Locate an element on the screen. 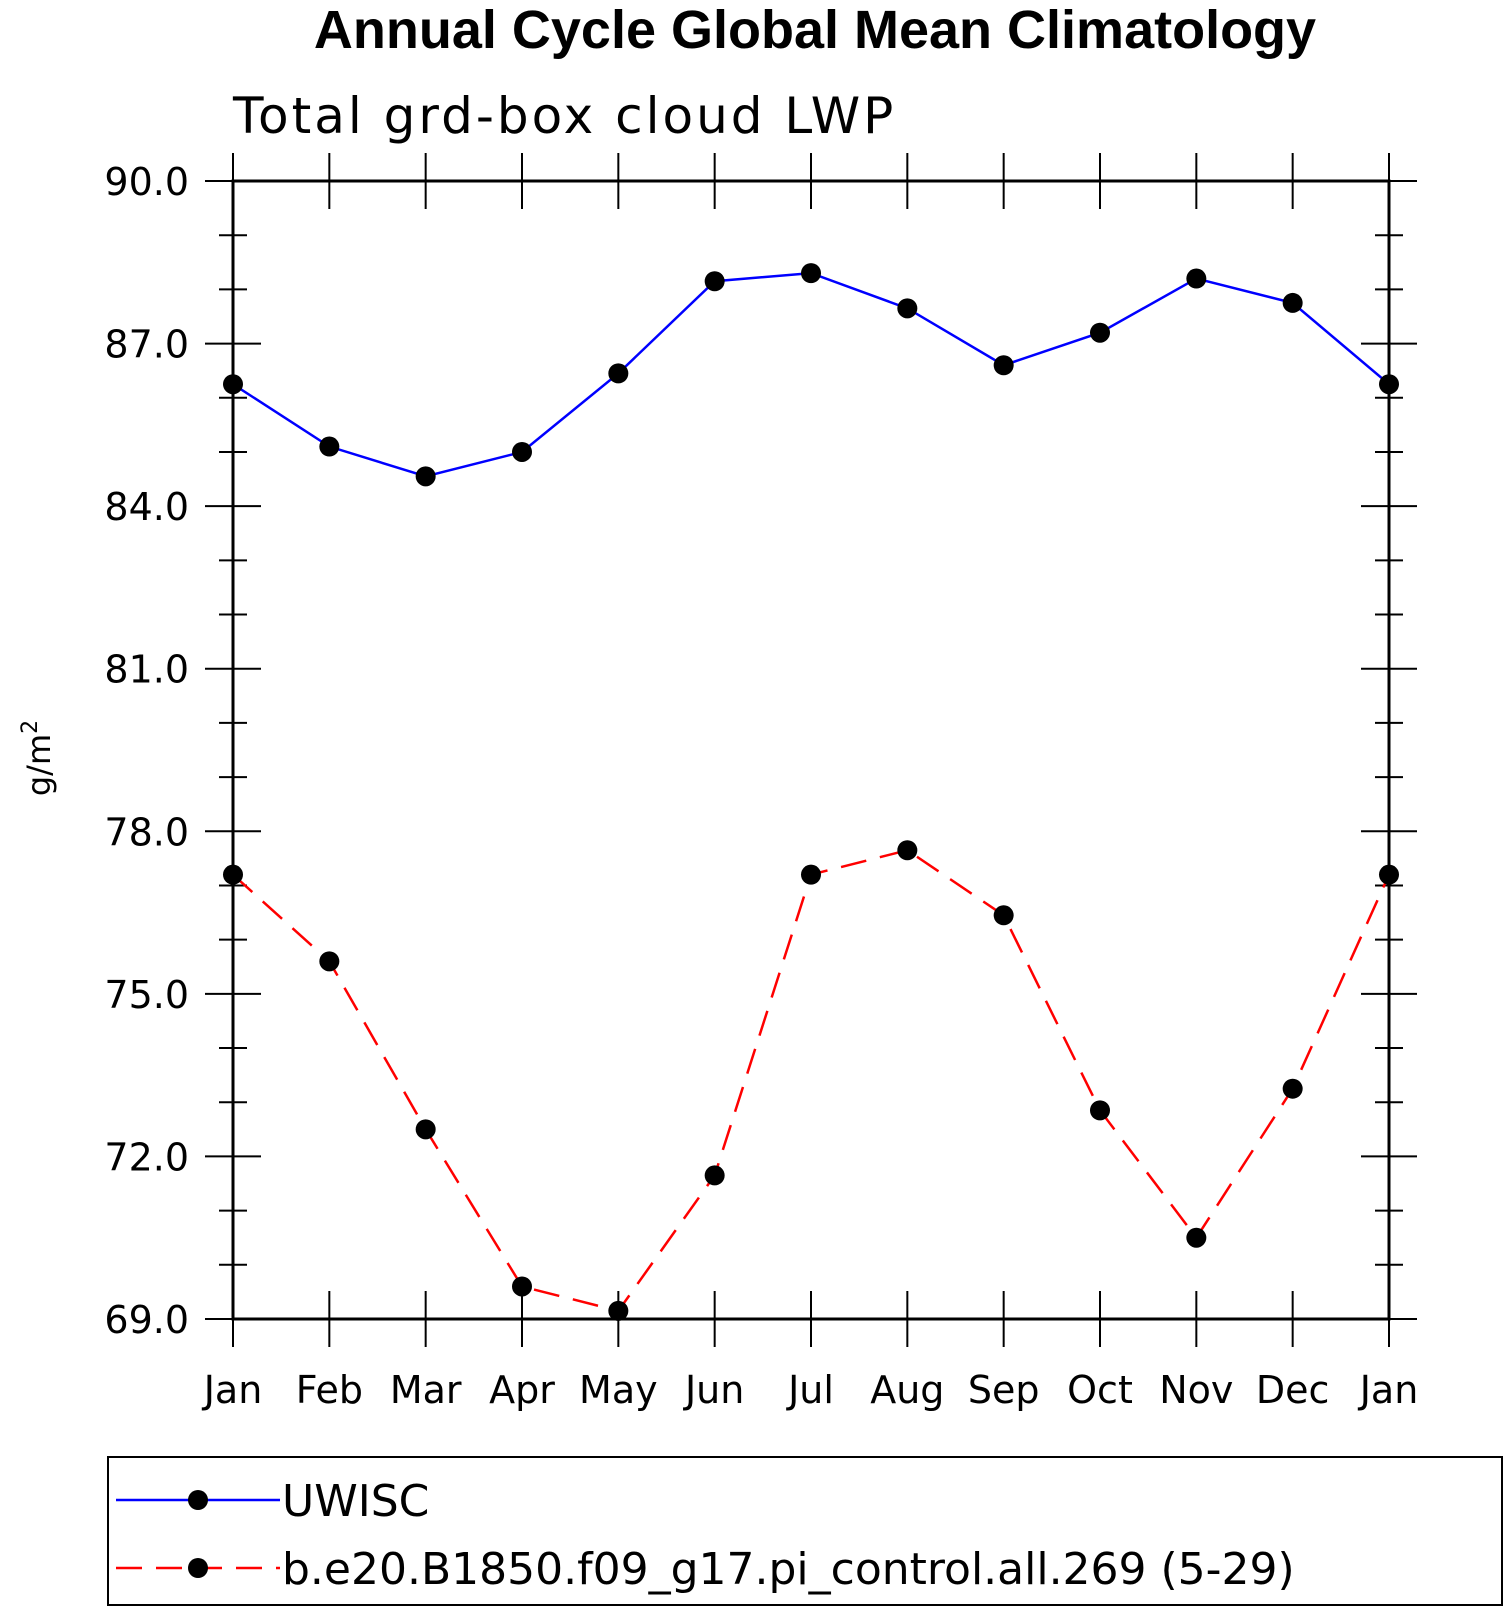  chart-subtitle: Total grd-box cloud LWP is located at coordinates (564, 116).